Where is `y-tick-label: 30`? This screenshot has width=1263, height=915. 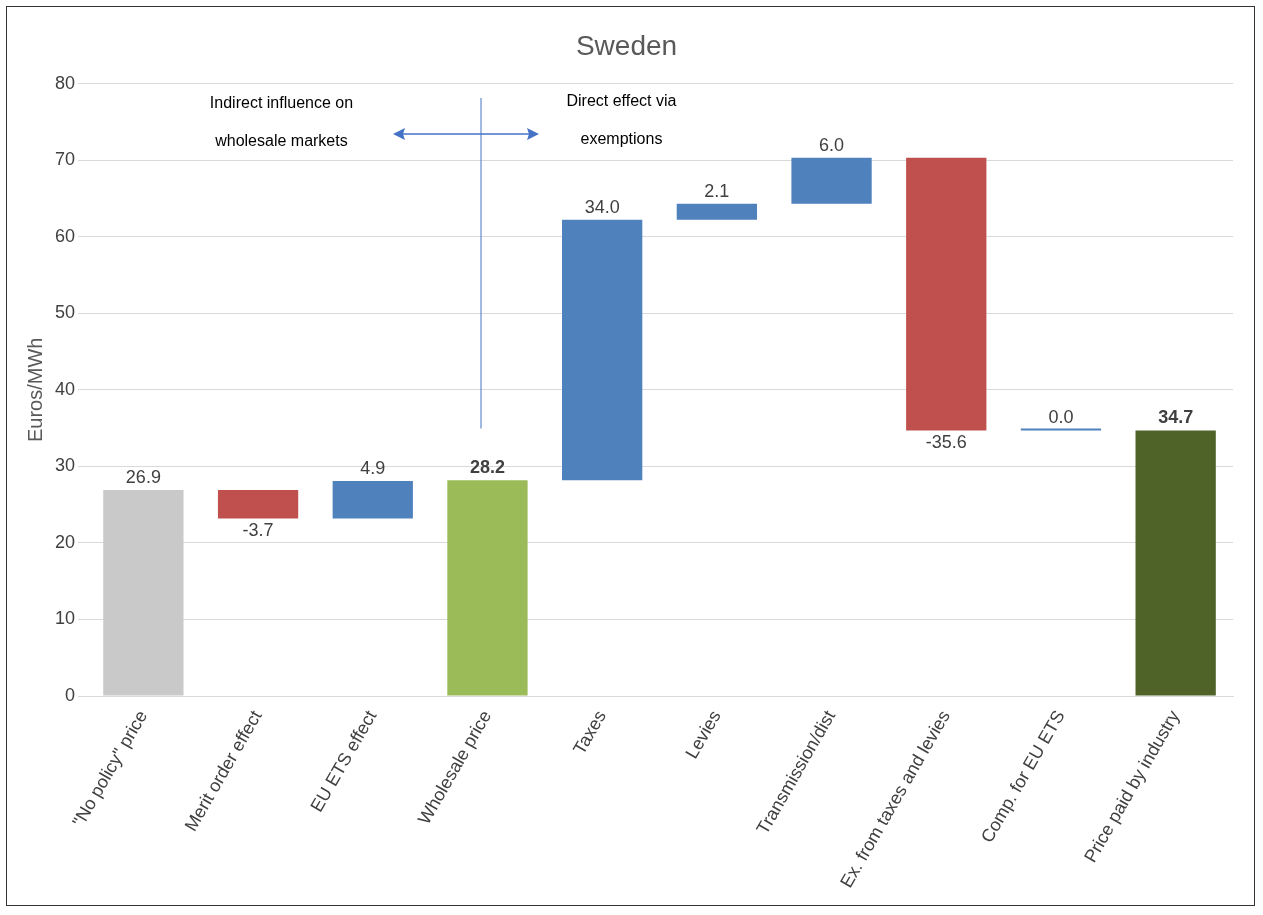
y-tick-label: 30 is located at coordinates (65, 465).